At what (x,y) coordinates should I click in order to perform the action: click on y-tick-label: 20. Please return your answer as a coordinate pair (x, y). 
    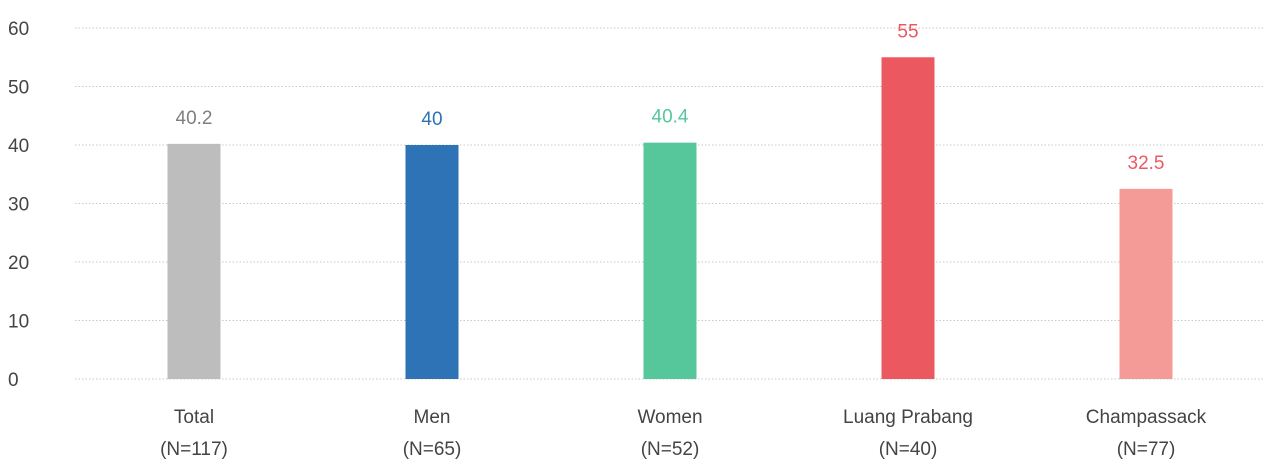
    Looking at the image, I should click on (18, 263).